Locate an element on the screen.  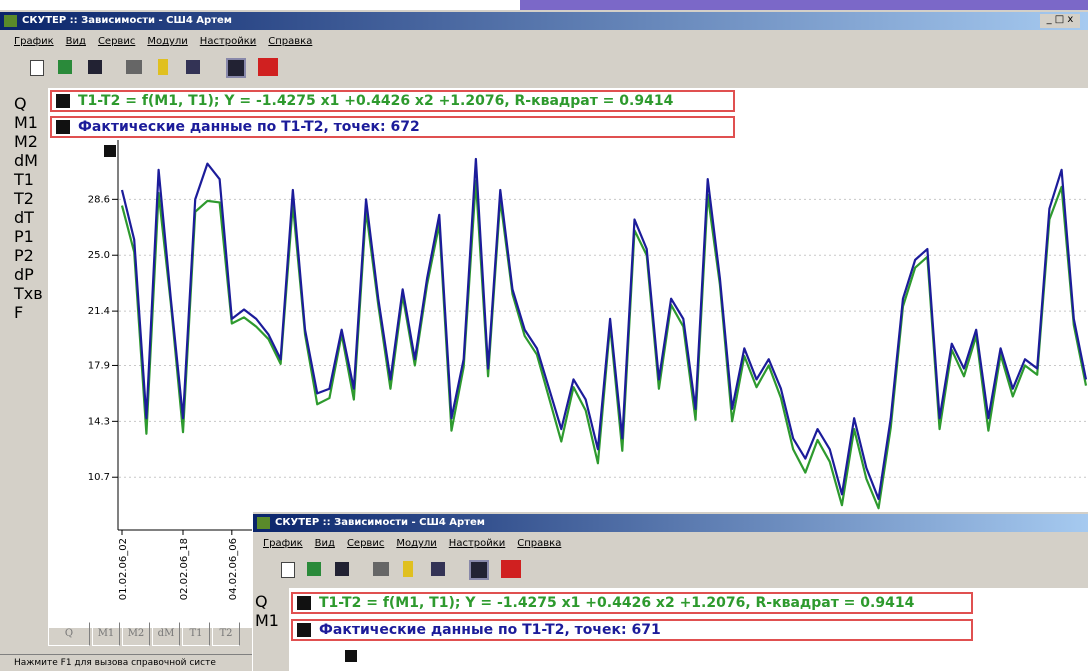
x-tick-label: 02.02.06_18 is located at coordinates (184, 569).